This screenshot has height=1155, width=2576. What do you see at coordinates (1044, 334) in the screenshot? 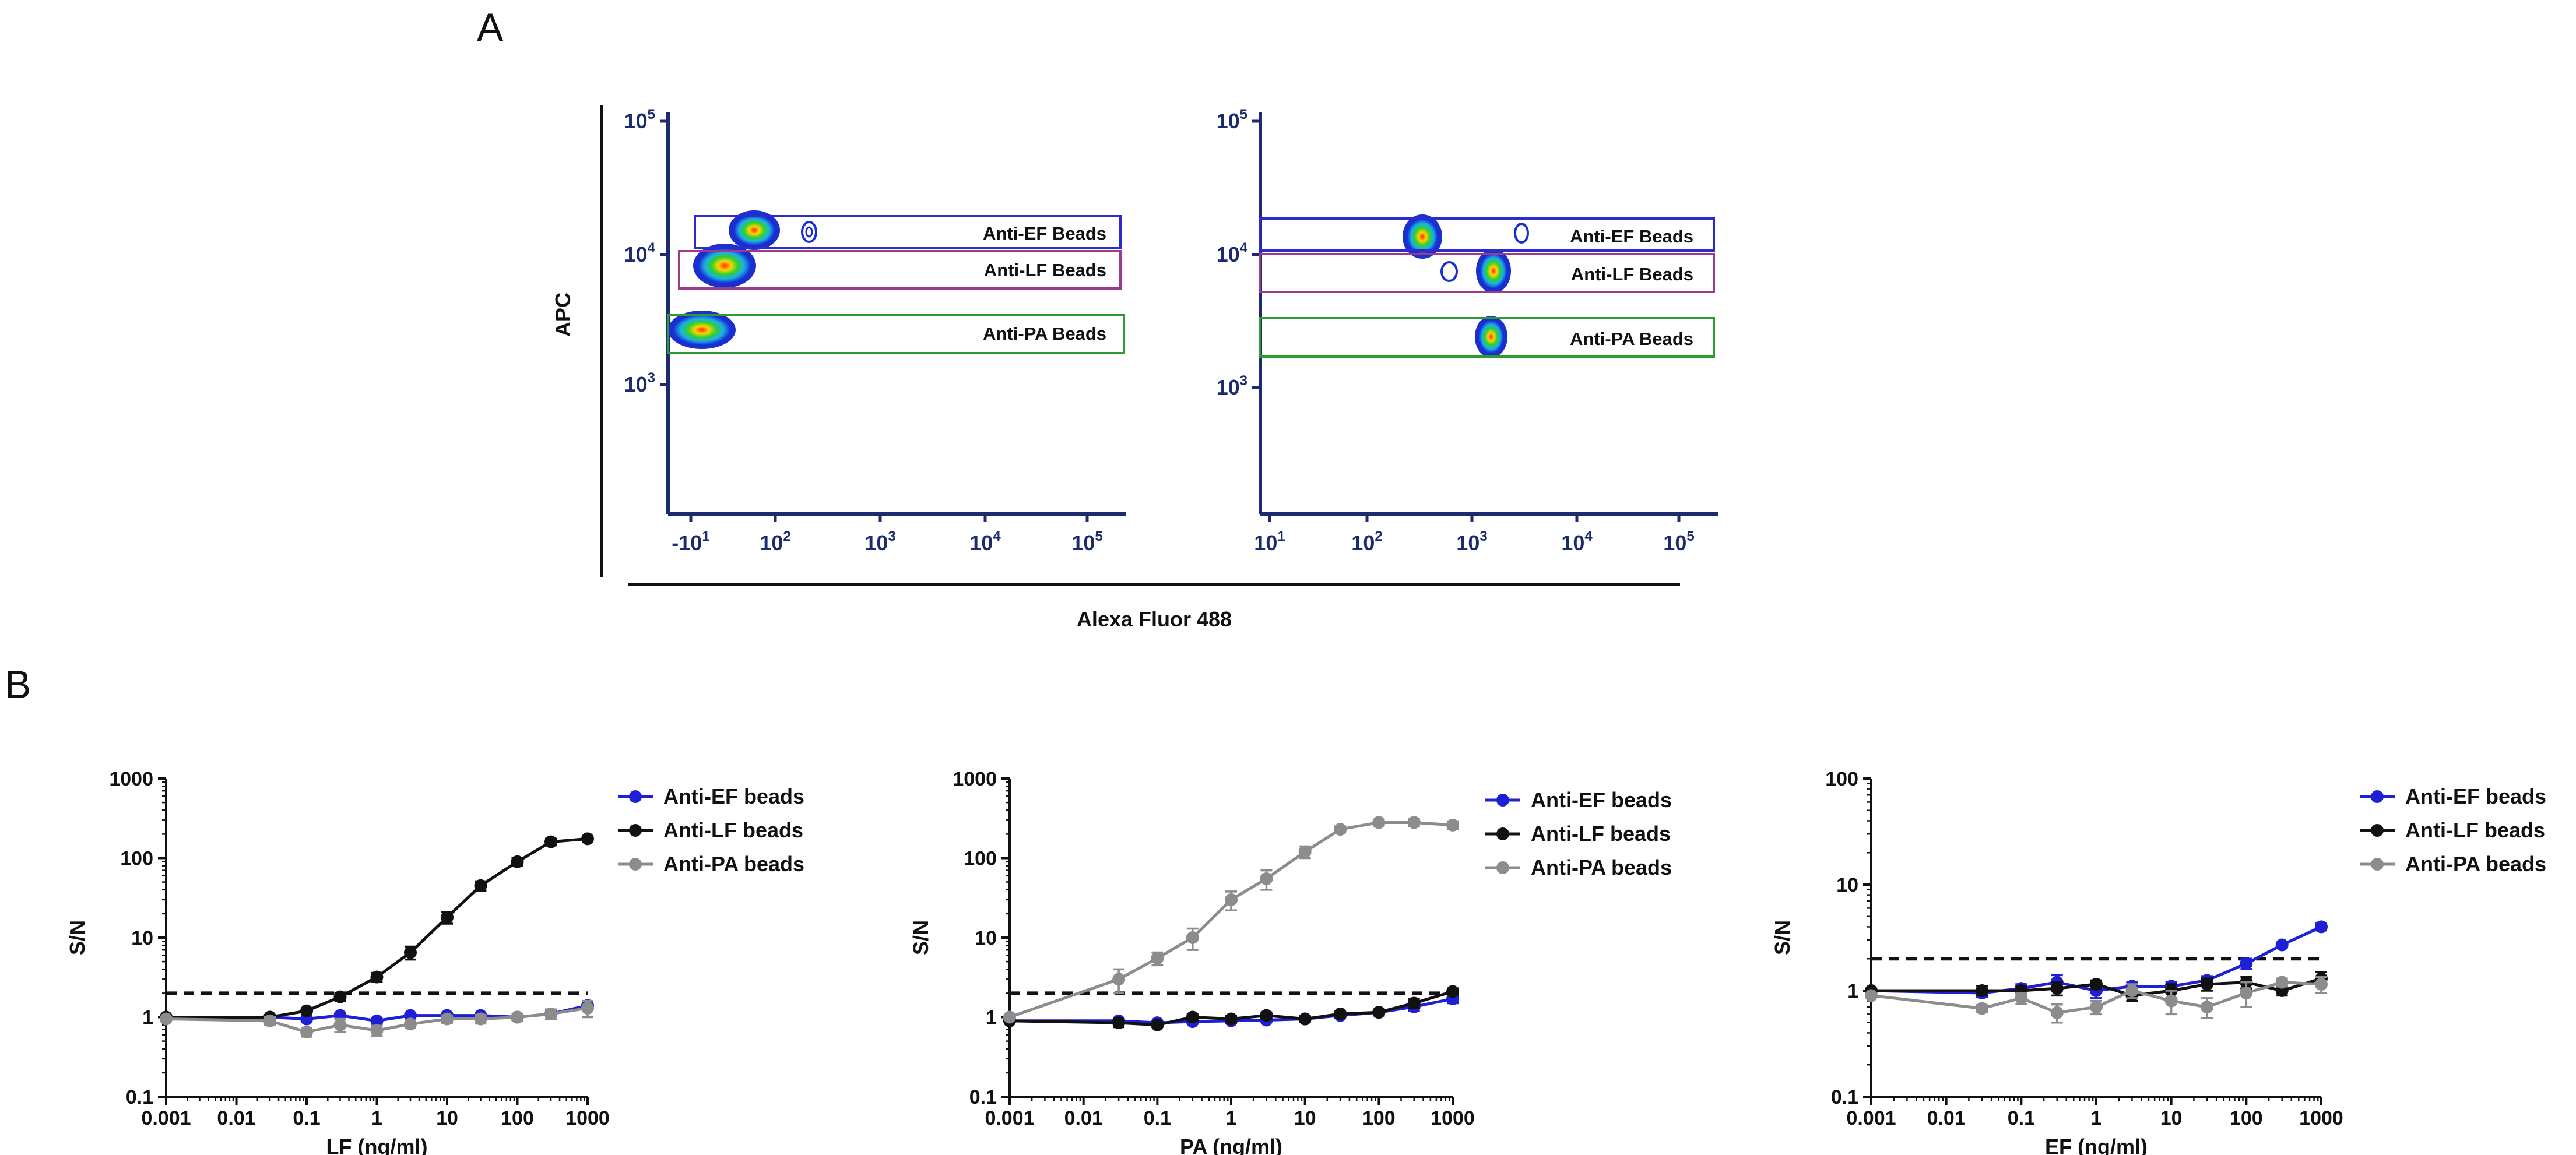
I see `gate-label-left-pa: Anti-PA Beads` at bounding box center [1044, 334].